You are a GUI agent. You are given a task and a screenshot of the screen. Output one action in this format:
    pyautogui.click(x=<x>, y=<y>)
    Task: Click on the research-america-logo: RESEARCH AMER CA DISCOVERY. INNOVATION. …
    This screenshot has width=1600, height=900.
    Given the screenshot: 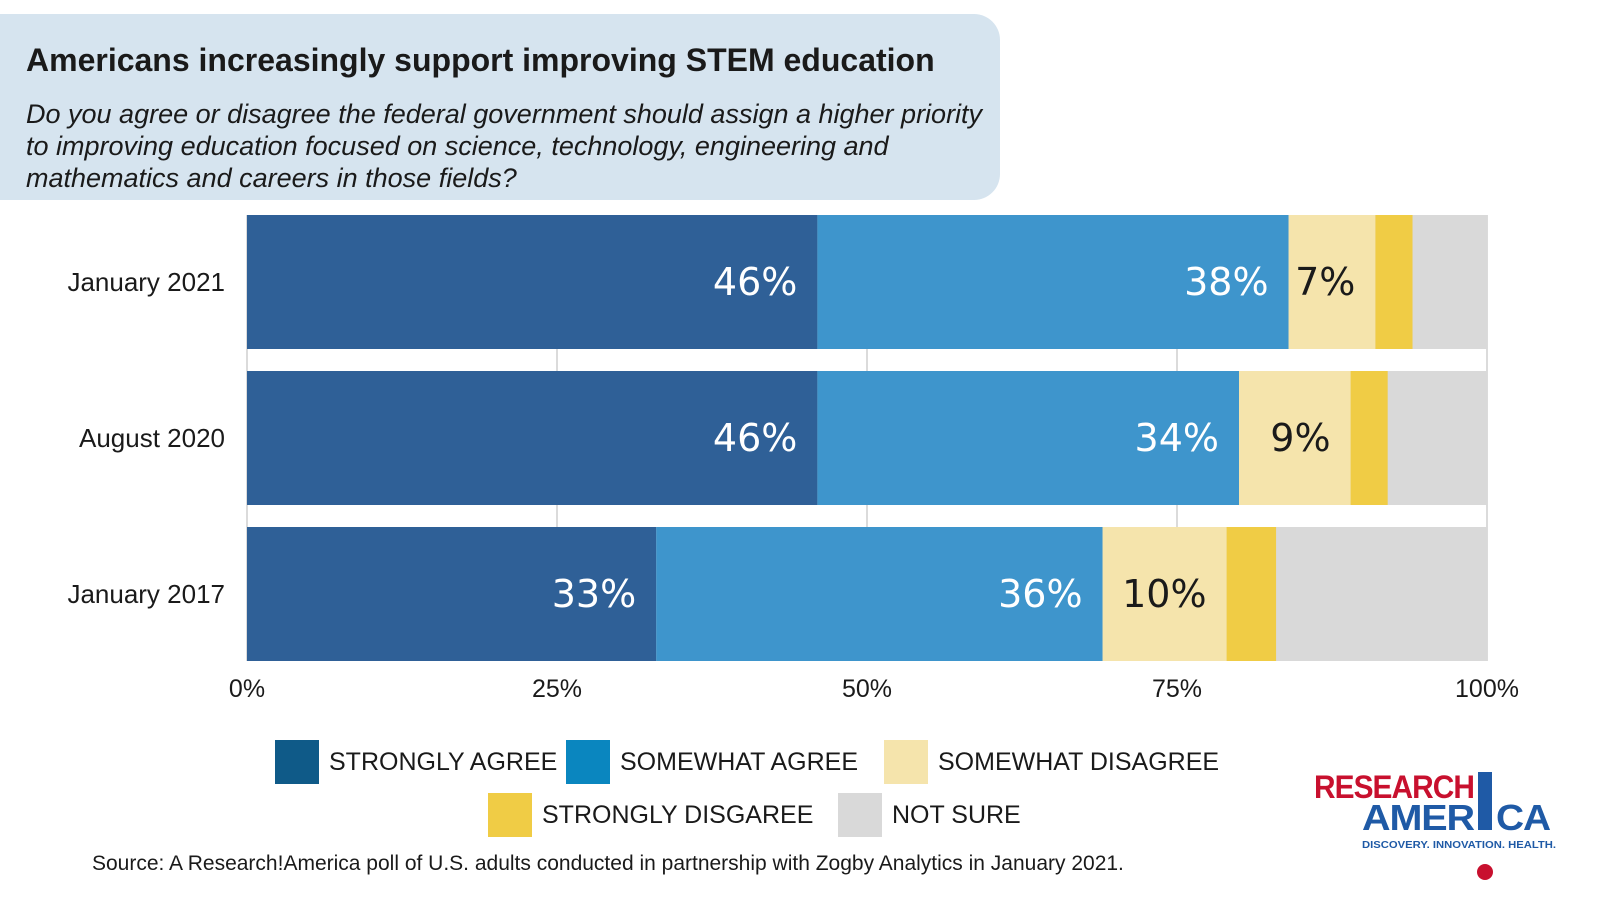 What is the action you would take?
    pyautogui.click(x=1435, y=824)
    